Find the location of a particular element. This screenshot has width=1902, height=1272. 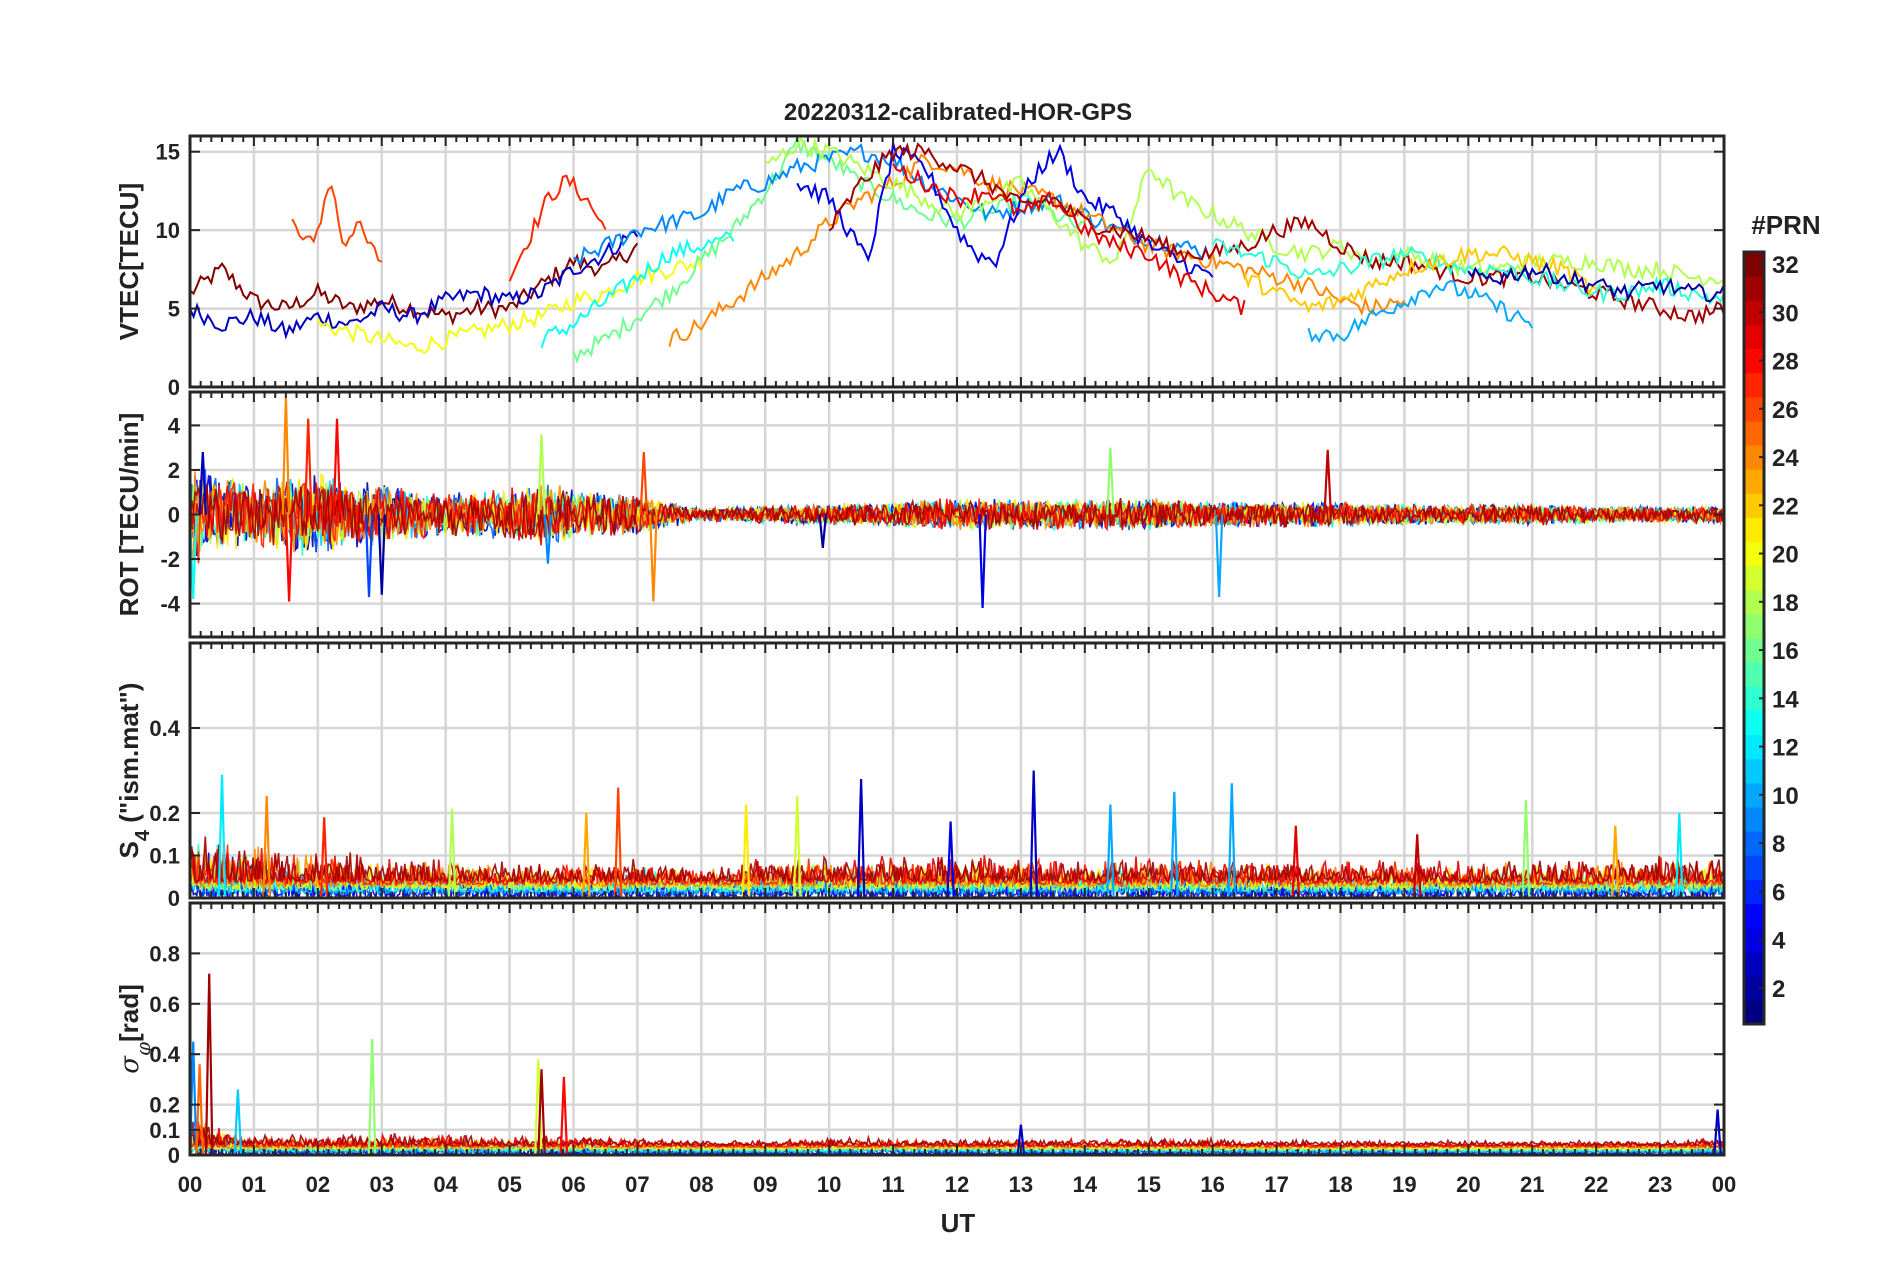

y-tick-label: 0.6 is located at coordinates (164, 1004).